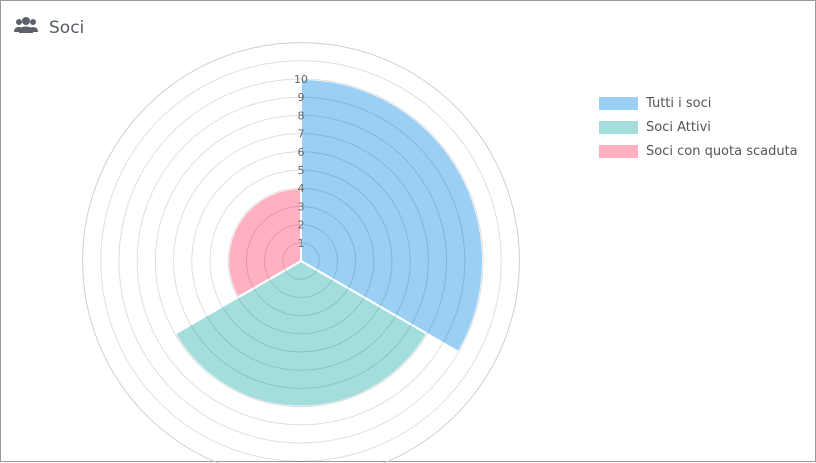  Describe the element at coordinates (722, 151) in the screenshot. I see `legend-label: Soci con quota scaduta` at that location.